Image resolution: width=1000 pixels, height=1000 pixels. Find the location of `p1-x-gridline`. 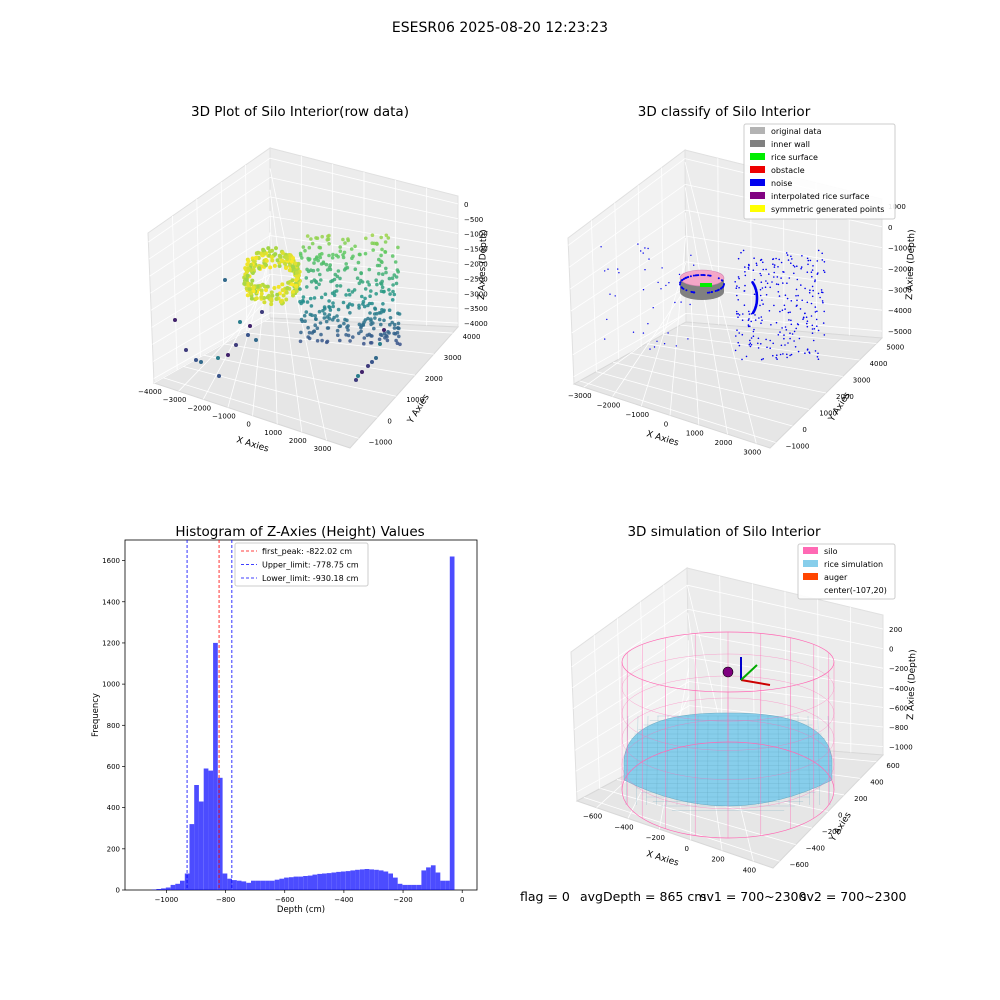

p1-x-gridline is located at coordinates (286, 311).